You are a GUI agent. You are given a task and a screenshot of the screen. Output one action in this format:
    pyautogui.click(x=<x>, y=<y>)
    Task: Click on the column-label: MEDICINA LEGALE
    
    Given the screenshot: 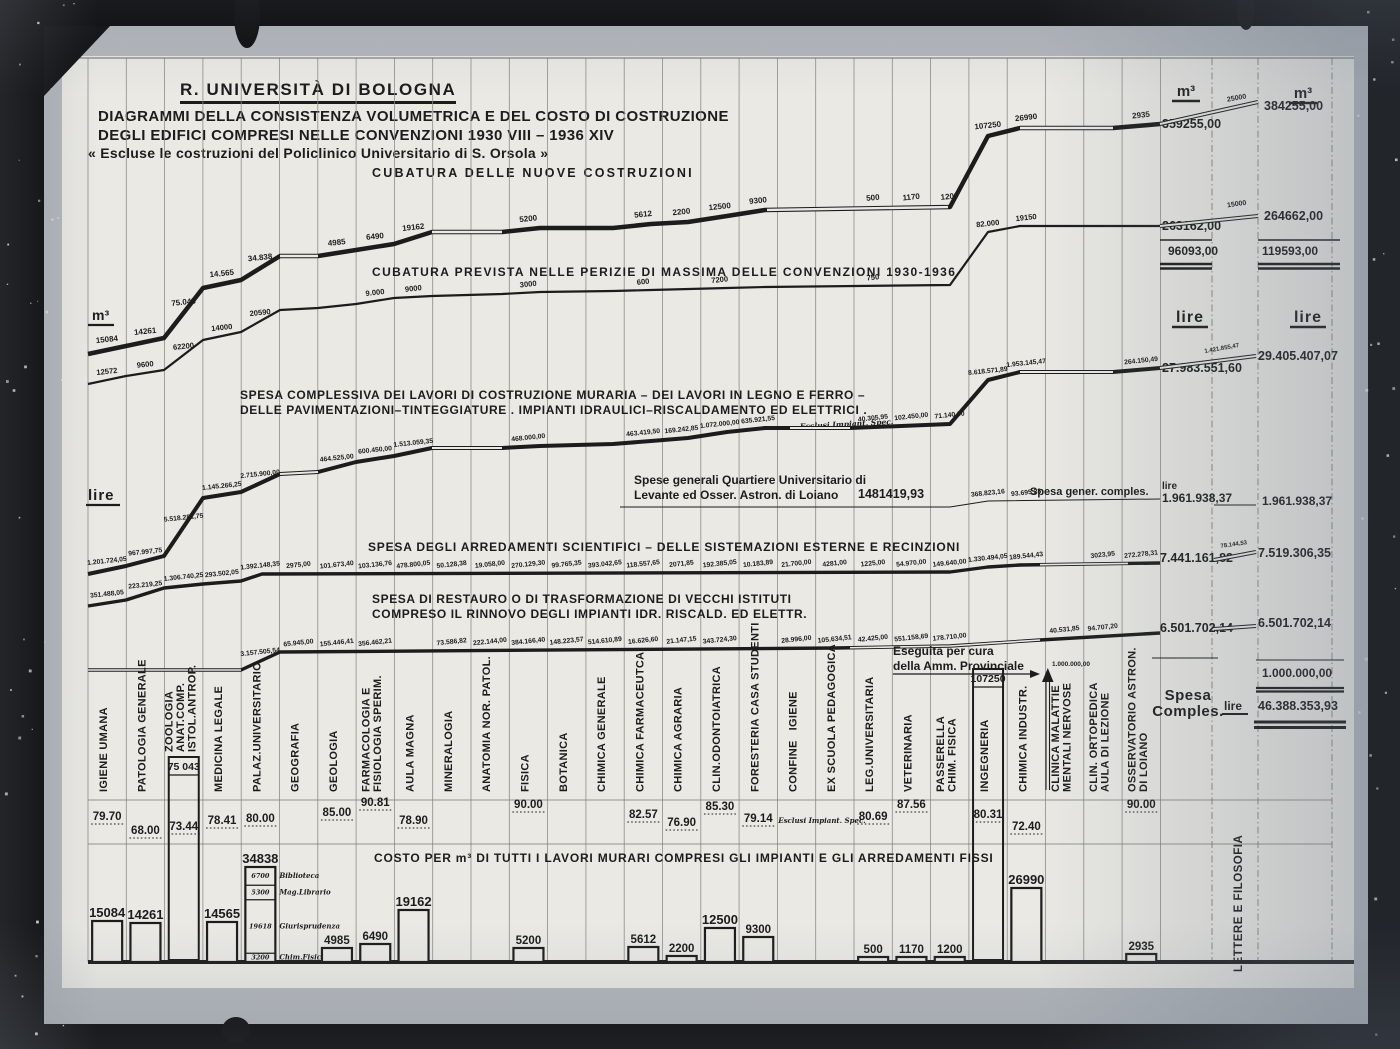 What is the action you would take?
    pyautogui.click(x=219, y=739)
    